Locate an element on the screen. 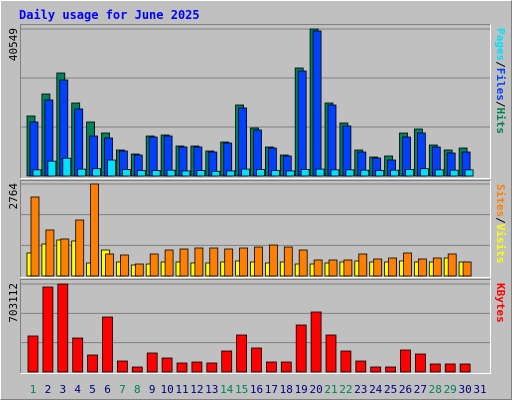 The height and width of the screenshot is (400, 512). x-tick-label: 24 is located at coordinates (376, 389).